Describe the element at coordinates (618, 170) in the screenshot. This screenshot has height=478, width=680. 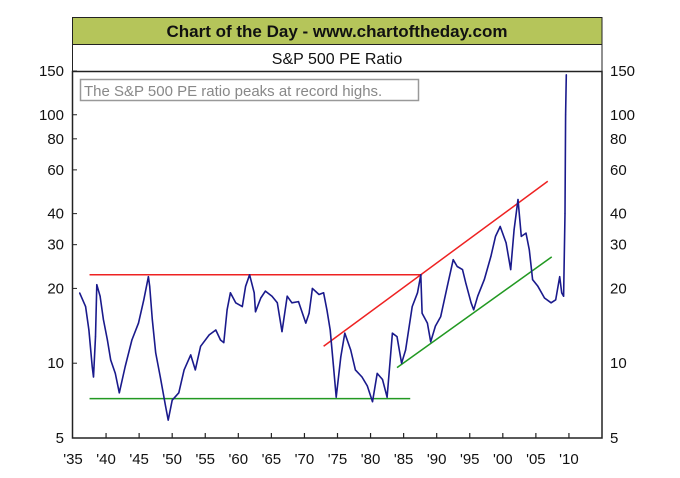
I see `y-tick-label-right: 60` at that location.